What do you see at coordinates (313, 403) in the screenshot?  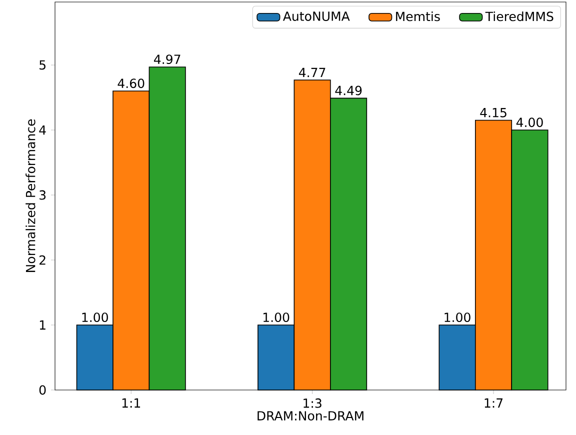 I see `x-tick-label: 1:3` at bounding box center [313, 403].